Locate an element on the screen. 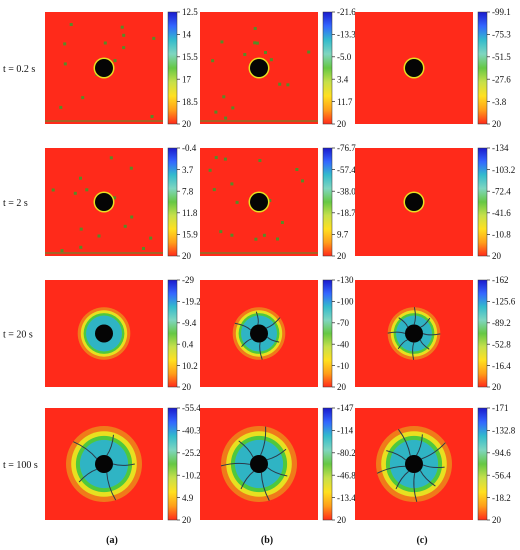 This screenshot has width=520, height=550. contour-panel: -134 -103.2 -72.4 -41.6 -10.8 20 is located at coordinates (435, 202).